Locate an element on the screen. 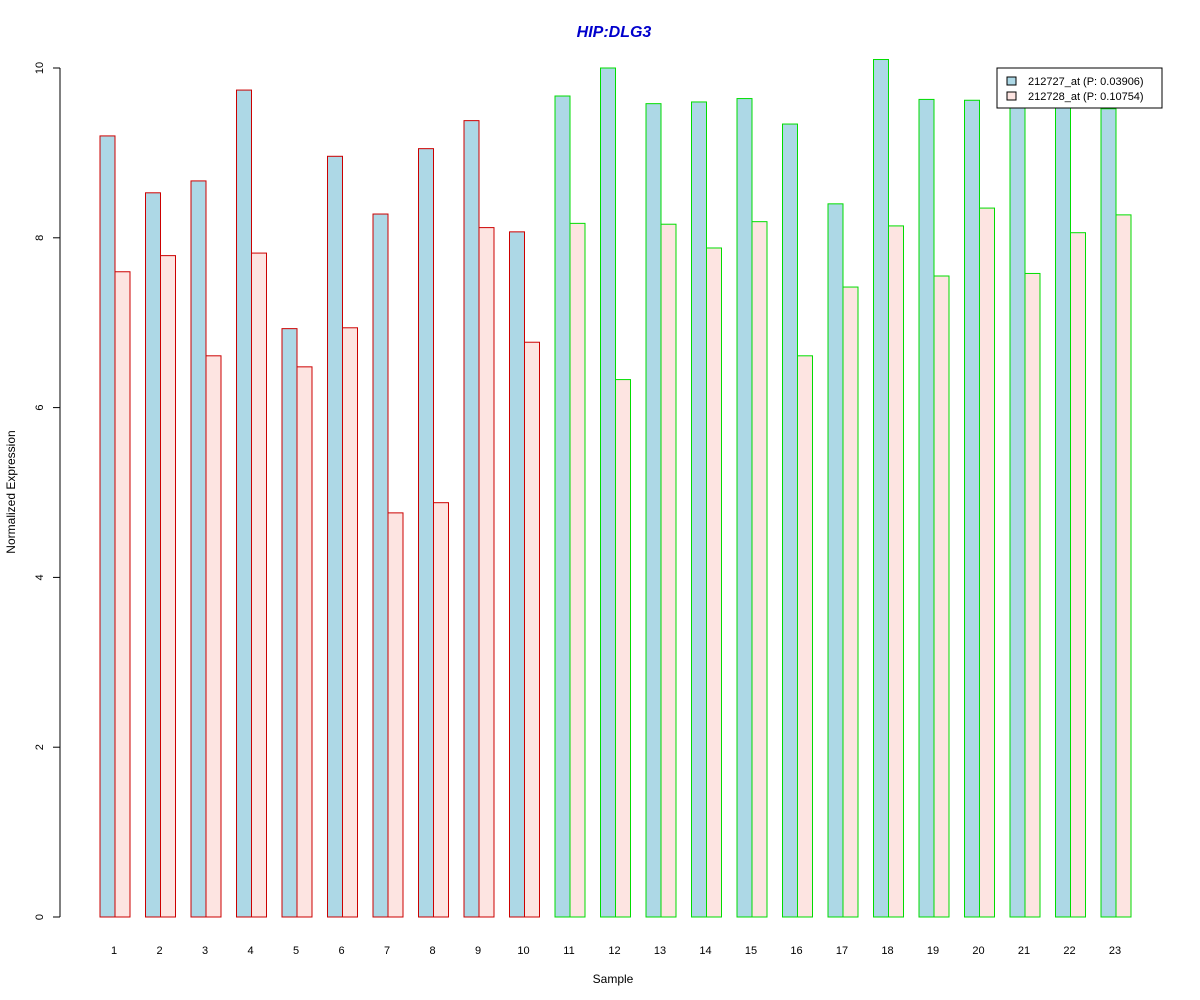 This screenshot has height=1000, width=1200. x-tick-label: 10 is located at coordinates (523, 951).